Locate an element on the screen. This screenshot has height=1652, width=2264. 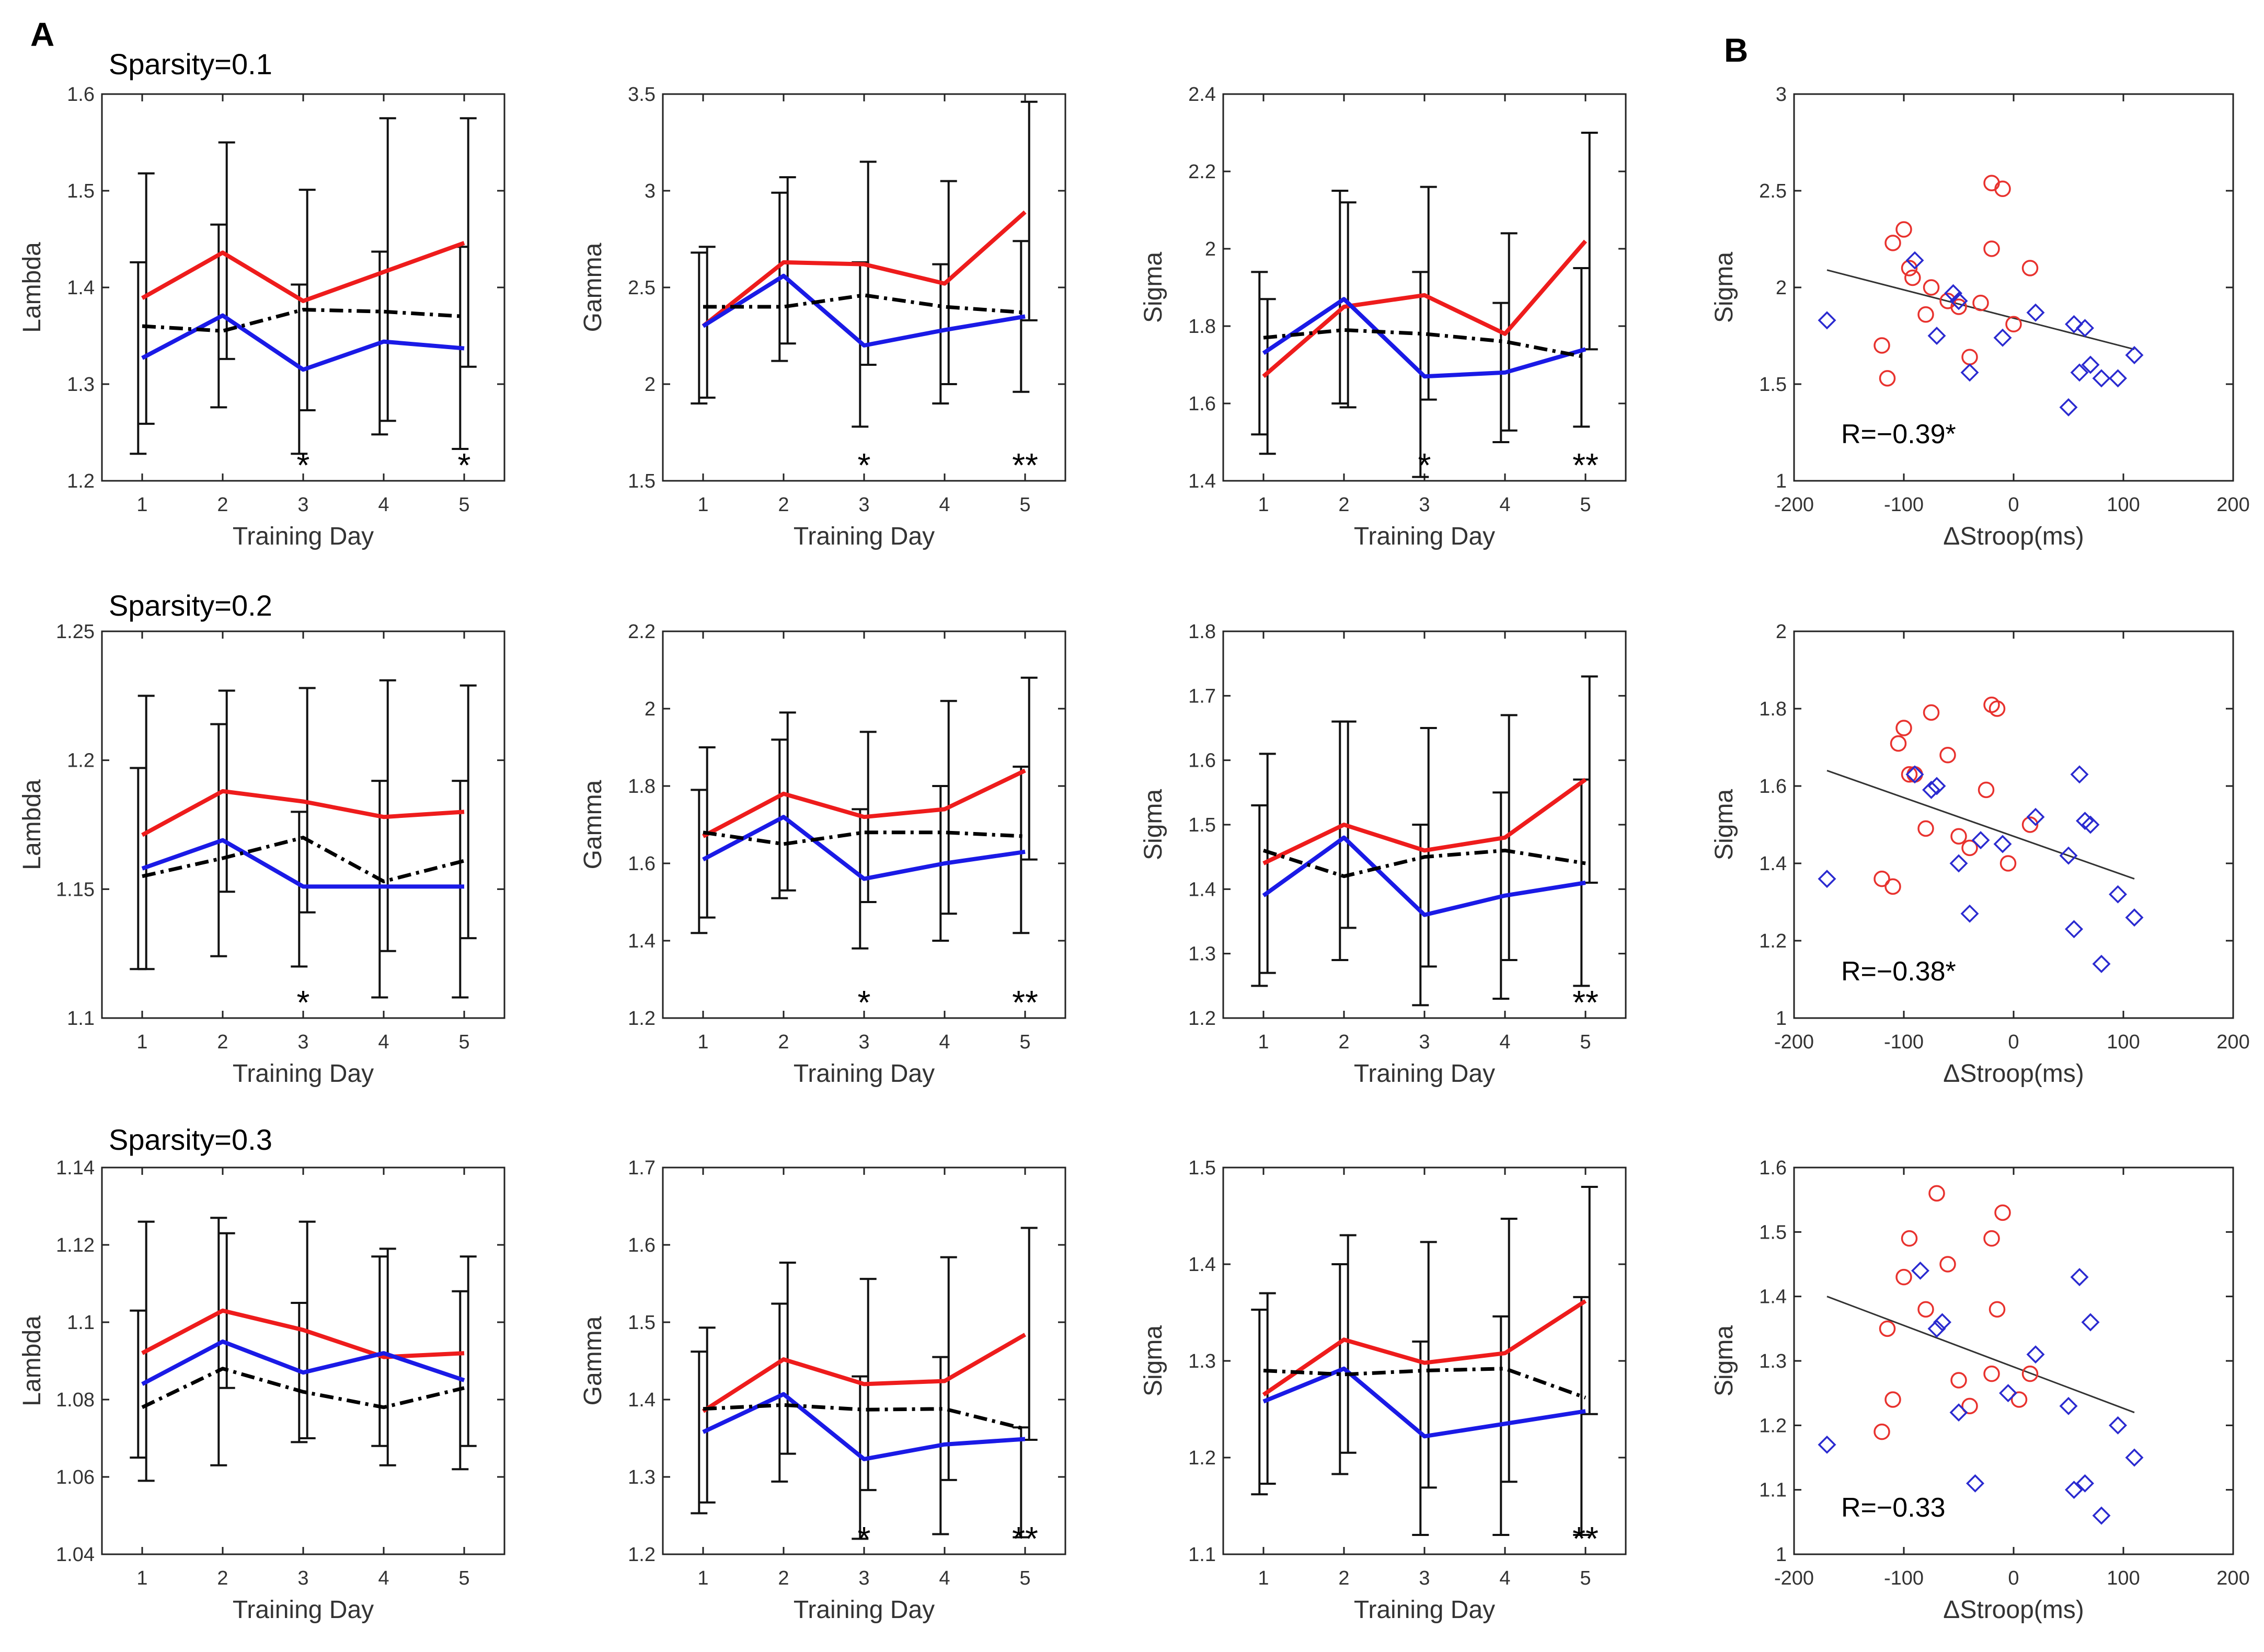
x-axis-label: ΔStroop(ms) is located at coordinates (2013, 536).